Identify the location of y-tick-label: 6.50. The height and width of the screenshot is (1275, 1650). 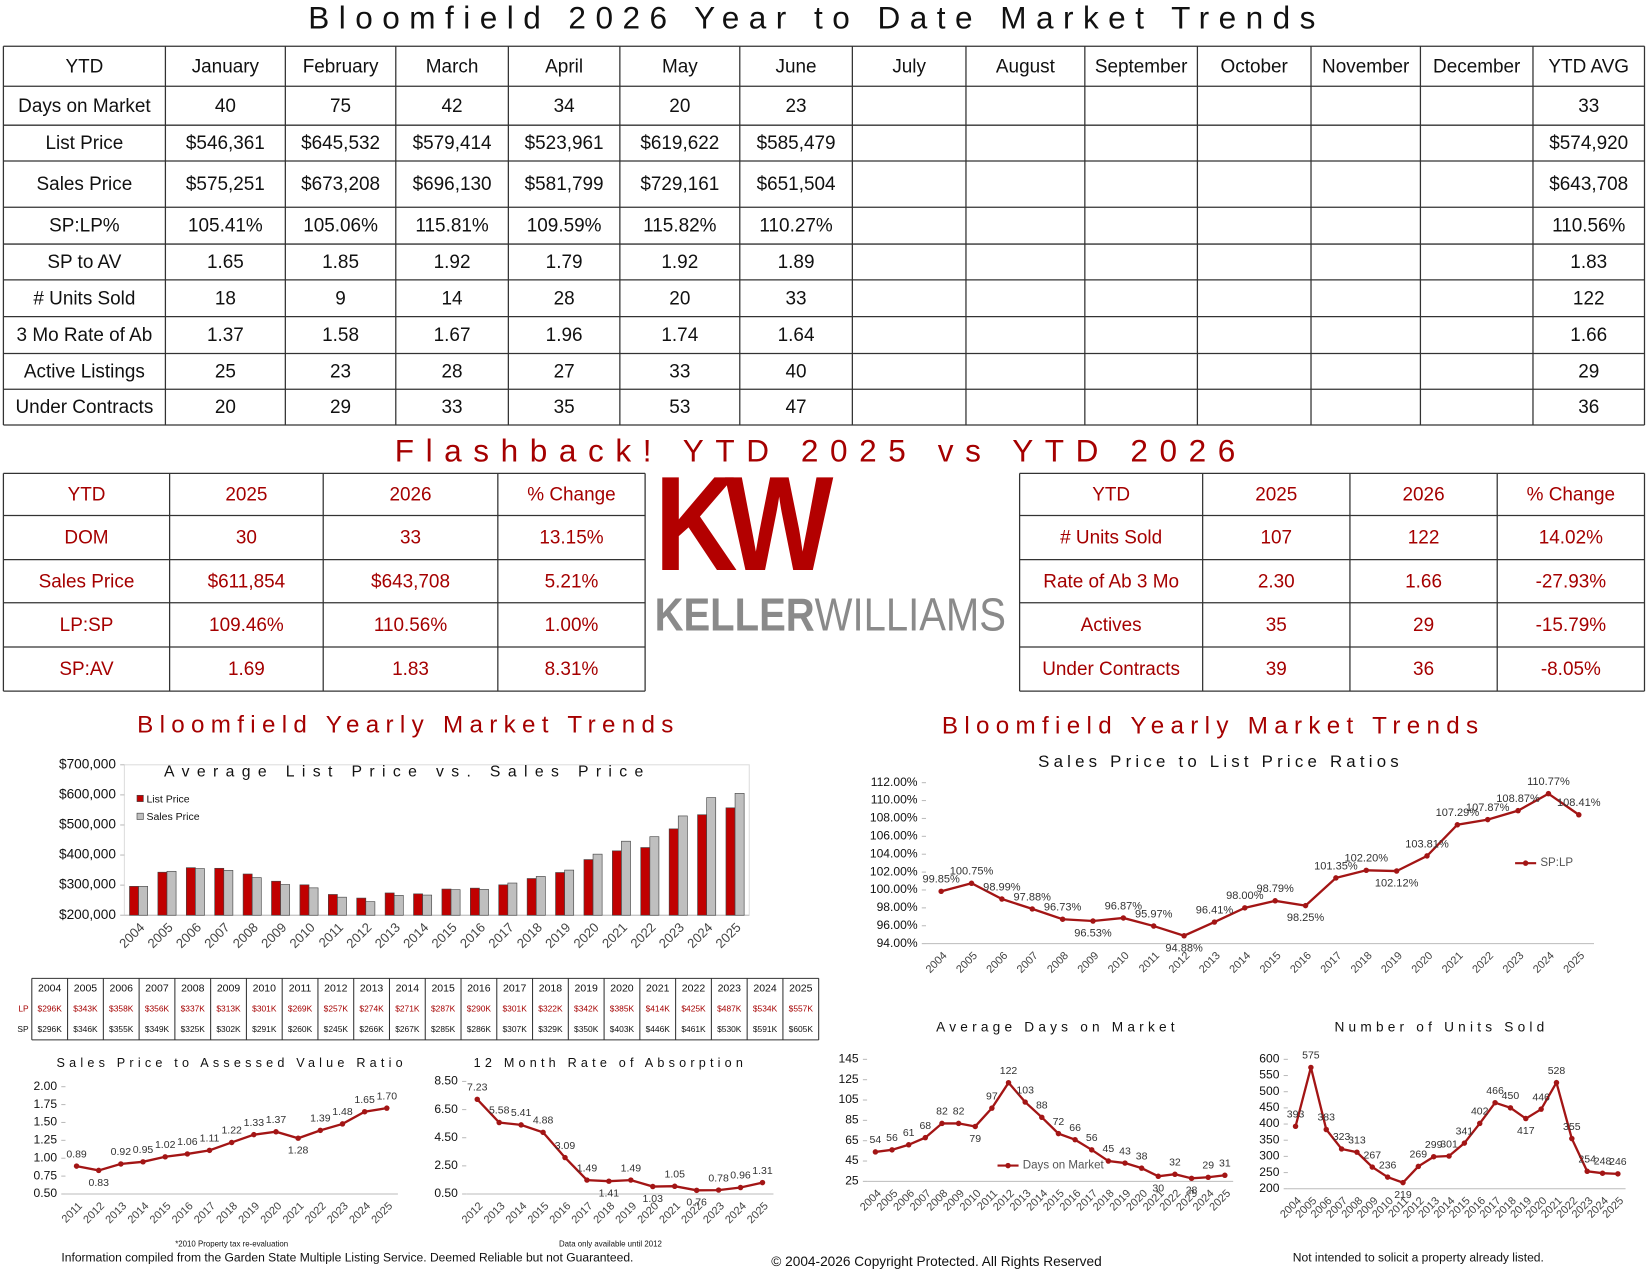
(446, 1109).